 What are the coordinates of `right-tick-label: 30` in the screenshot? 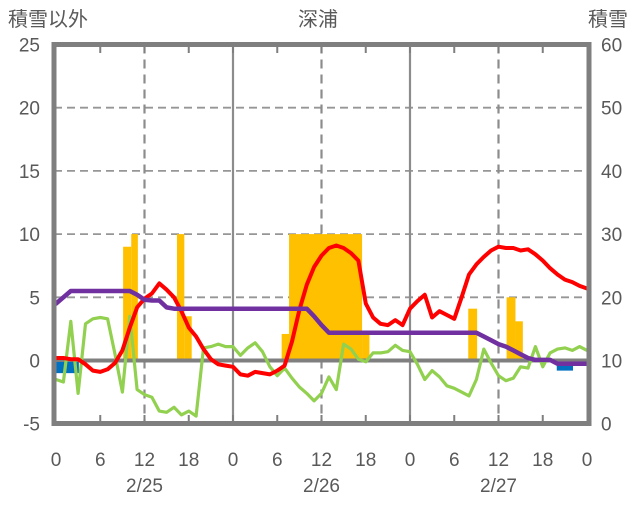 It's located at (611, 235).